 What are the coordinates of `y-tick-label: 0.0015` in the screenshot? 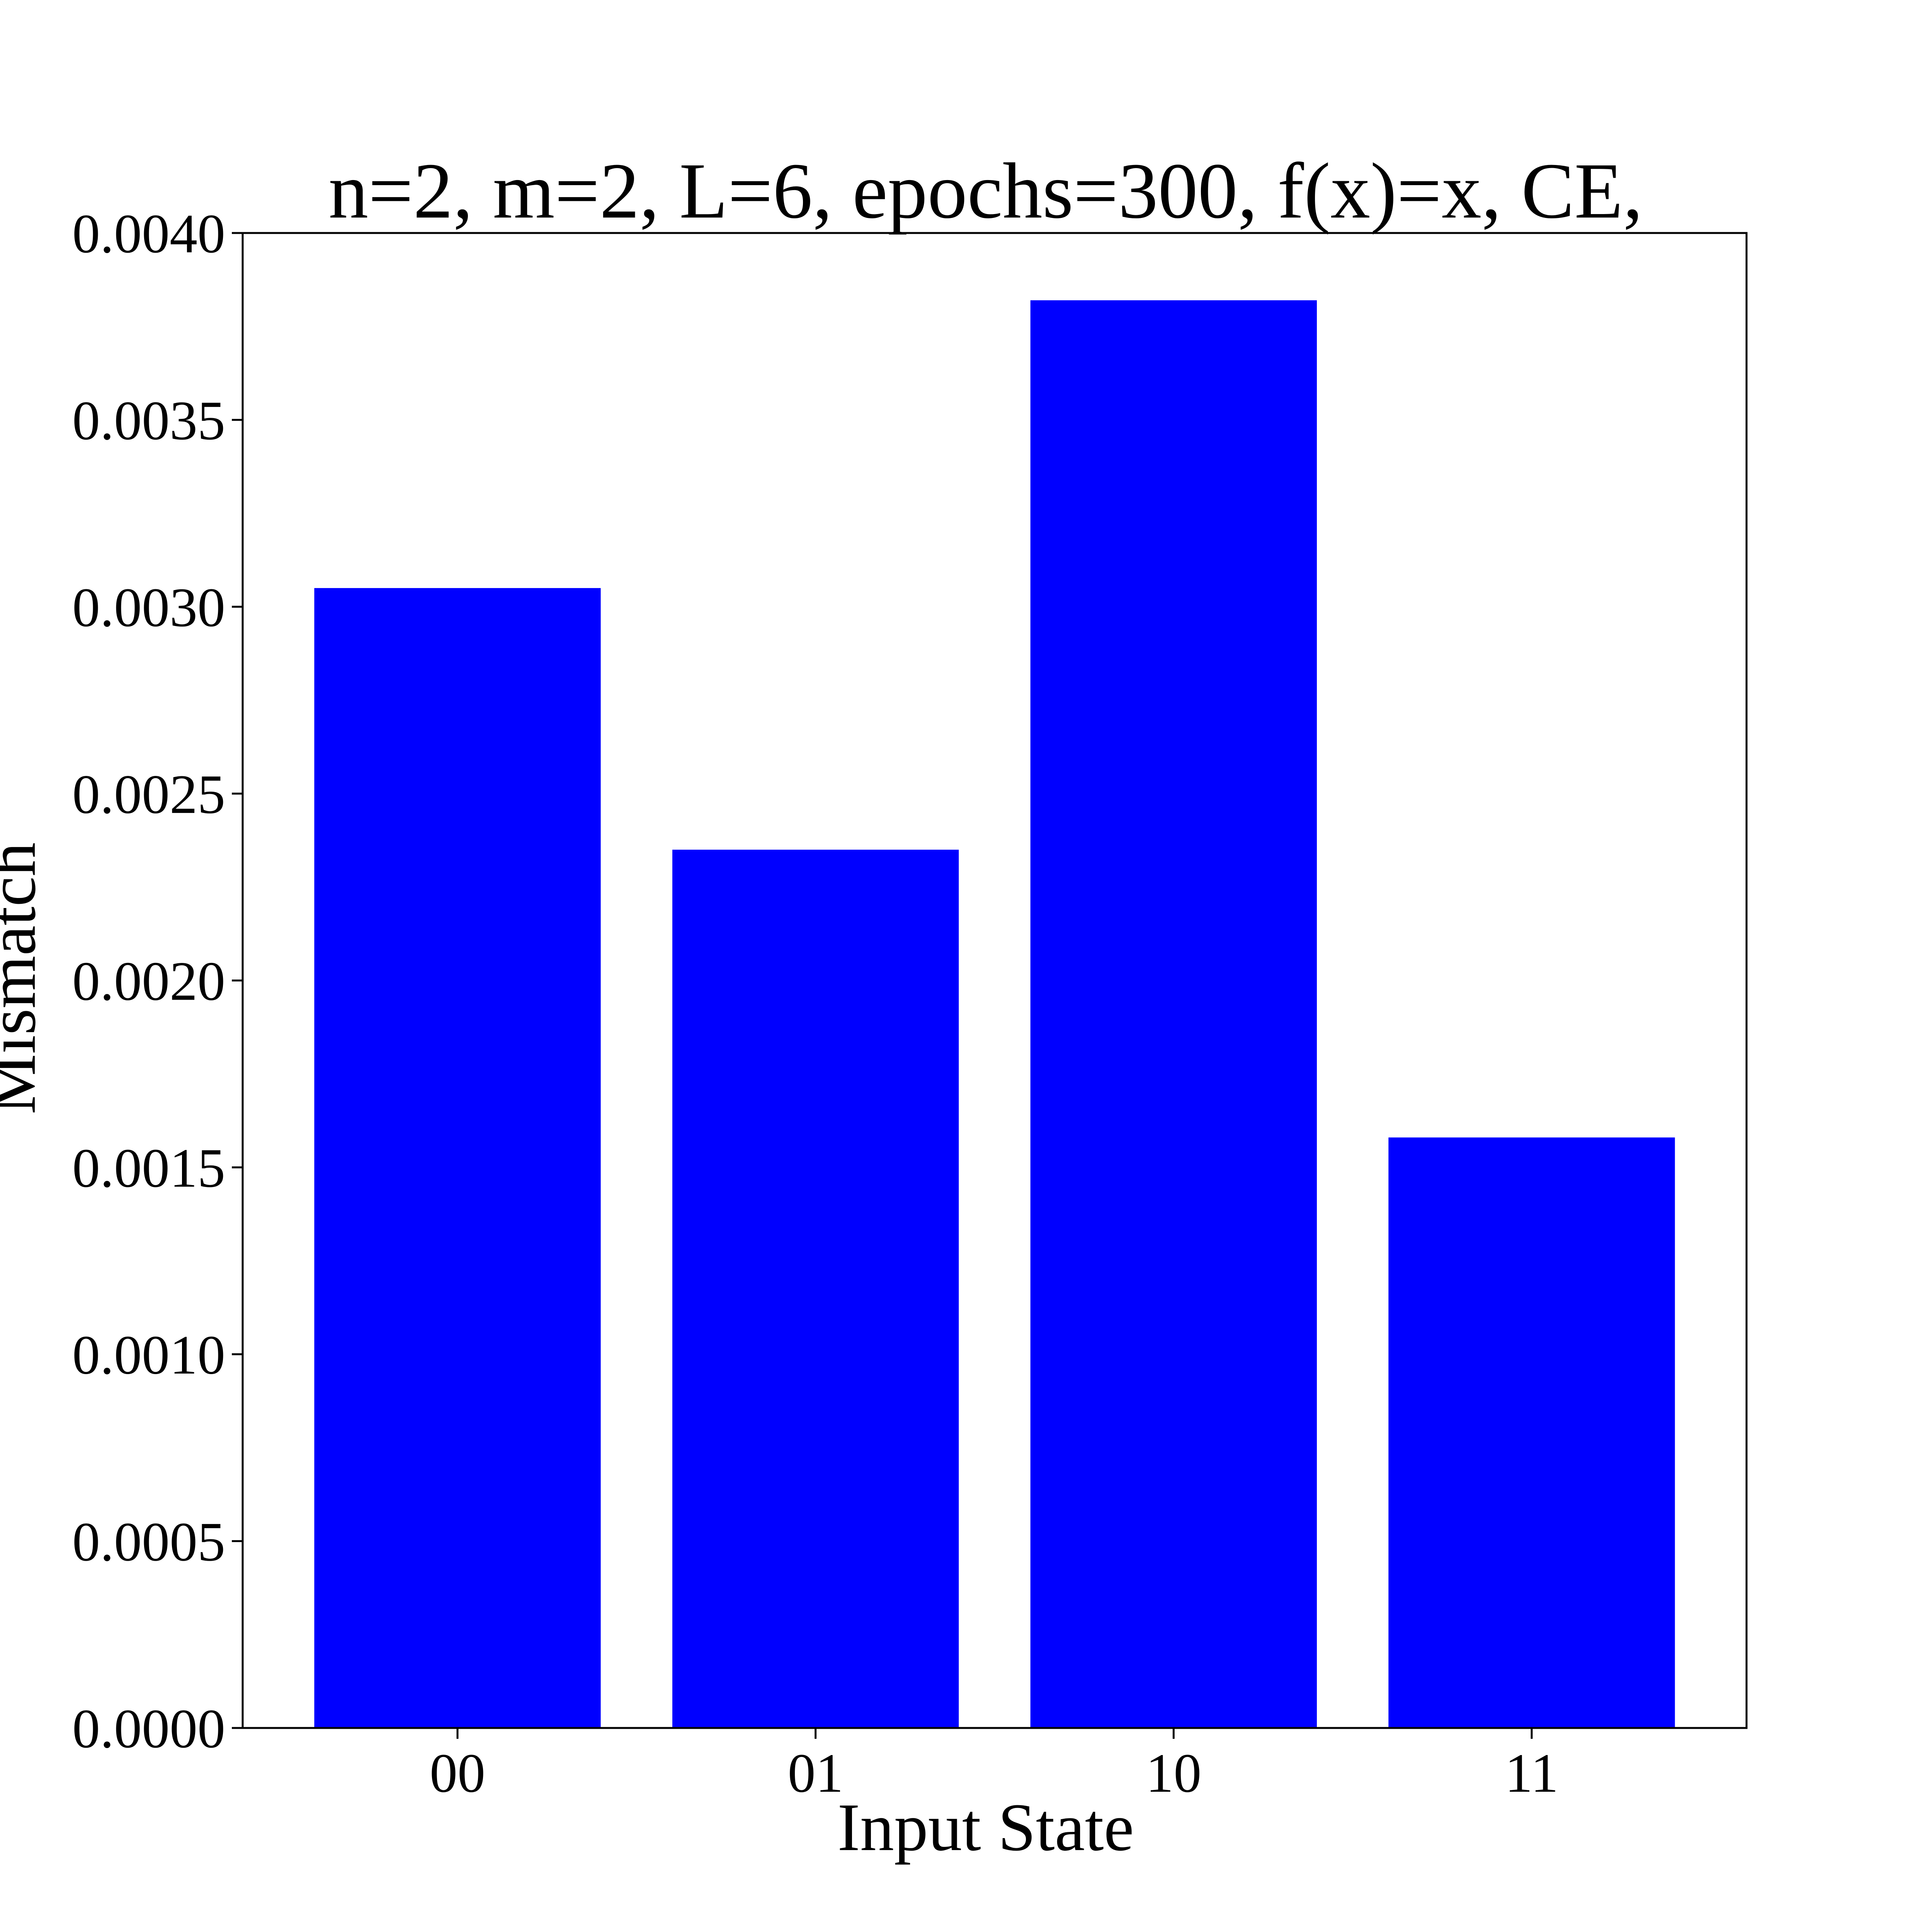 It's located at (148, 1169).